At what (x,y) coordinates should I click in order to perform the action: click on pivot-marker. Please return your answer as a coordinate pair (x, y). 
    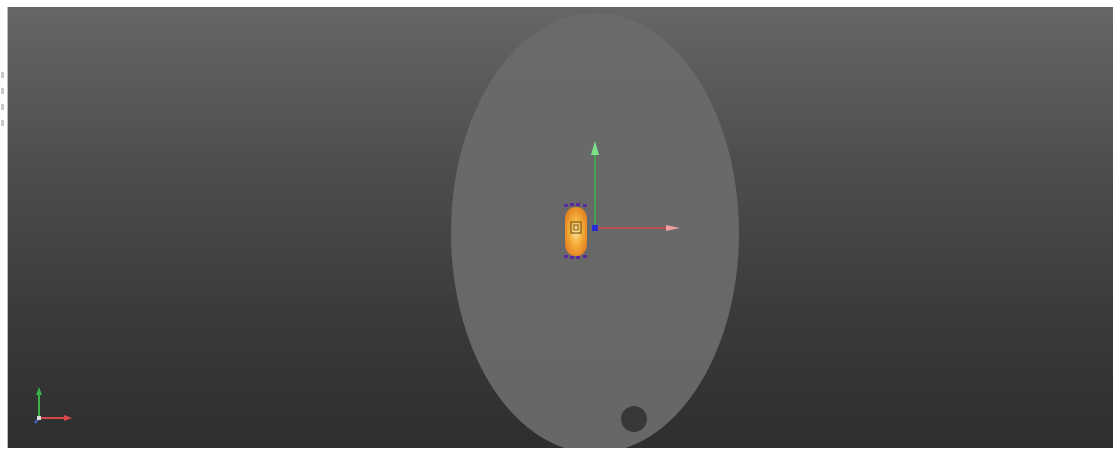
    Looking at the image, I should click on (634, 419).